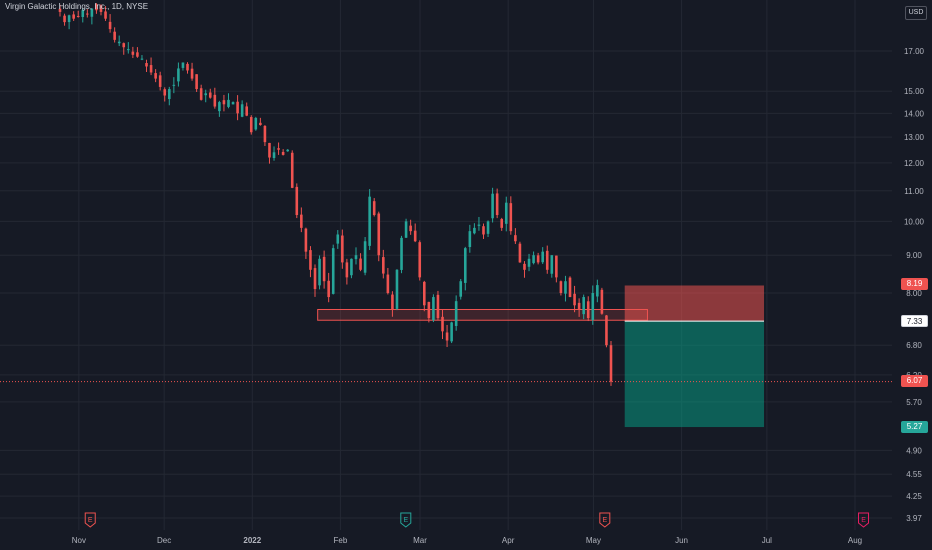  I want to click on chart-title: Virgin Galactic Holdings, Inc., 1D, NYSE, so click(77, 6).